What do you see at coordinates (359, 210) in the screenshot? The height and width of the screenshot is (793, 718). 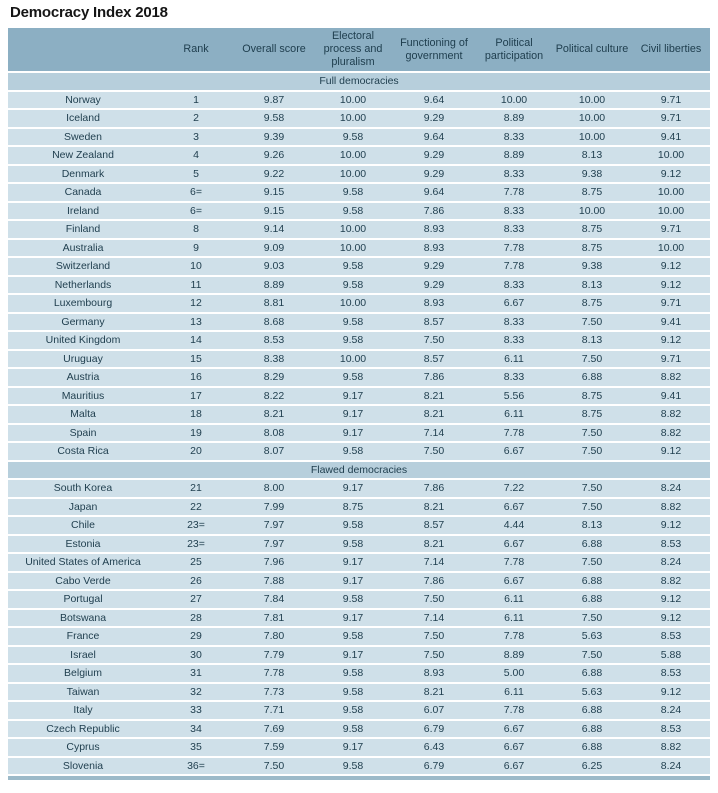 I see `table-row: Ireland 6= 9.15 9.58 7.86 8.33 10.00 10.00` at bounding box center [359, 210].